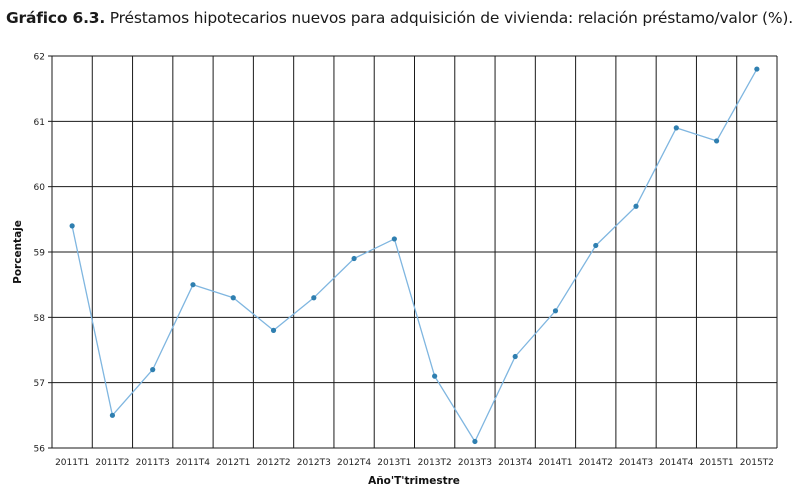 The width and height of the screenshot is (795, 492). What do you see at coordinates (314, 463) in the screenshot?
I see `x-tick-label: 2012T3` at bounding box center [314, 463].